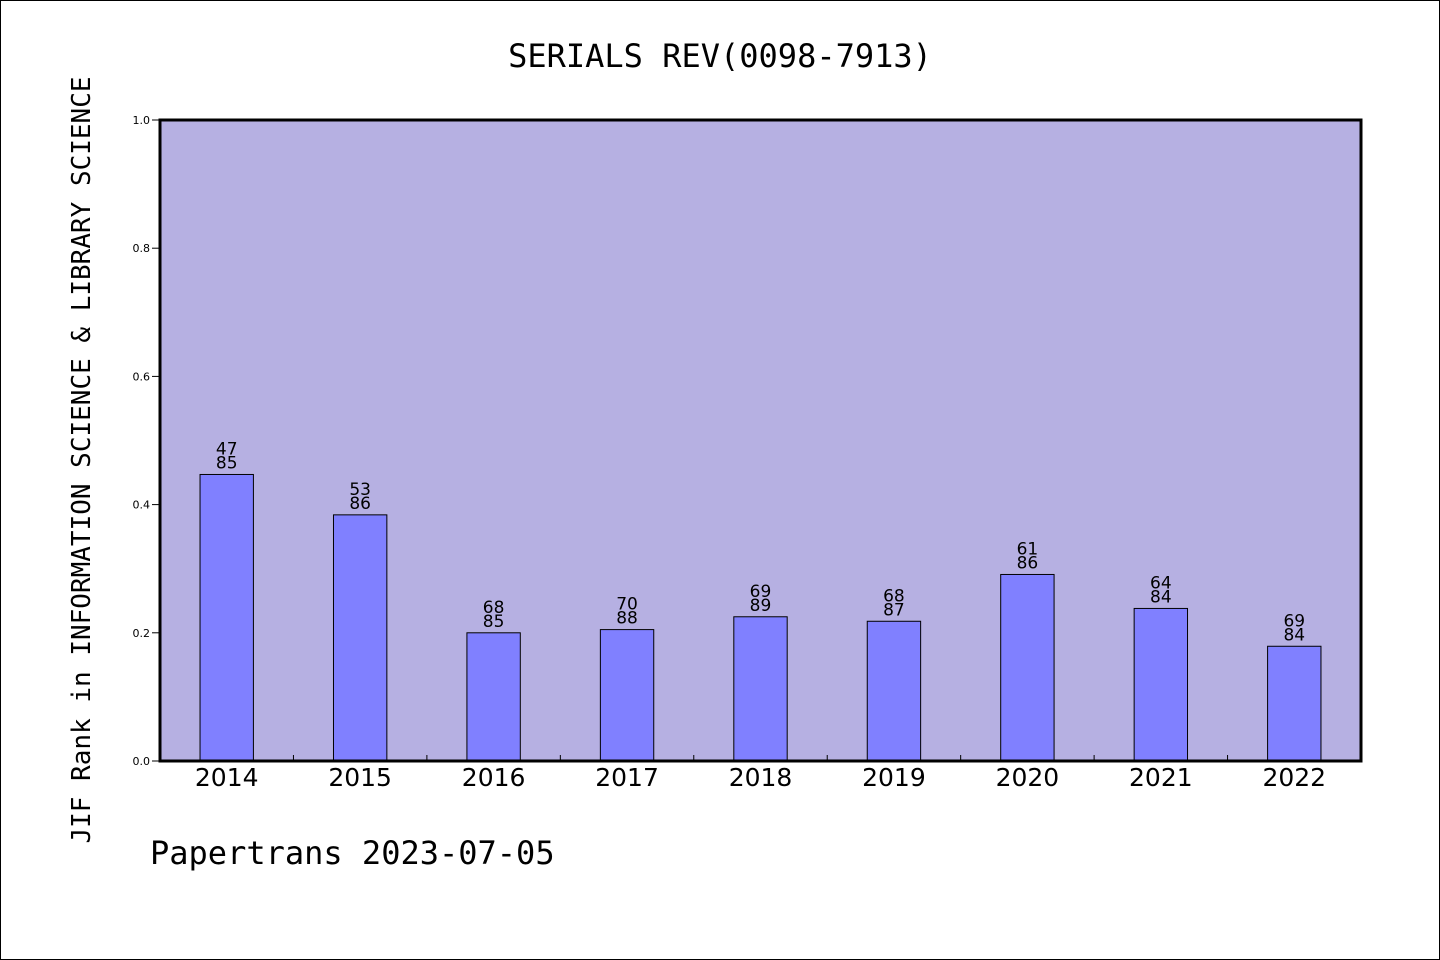  I want to click on bar-label-total: 88, so click(627, 619).